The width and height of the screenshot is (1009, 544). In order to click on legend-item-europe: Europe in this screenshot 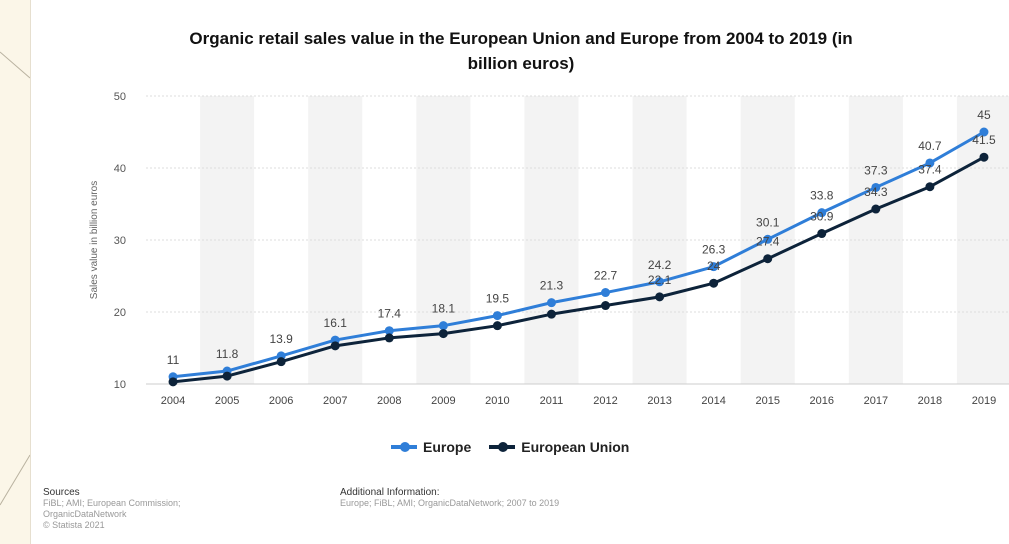, I will do `click(431, 447)`.